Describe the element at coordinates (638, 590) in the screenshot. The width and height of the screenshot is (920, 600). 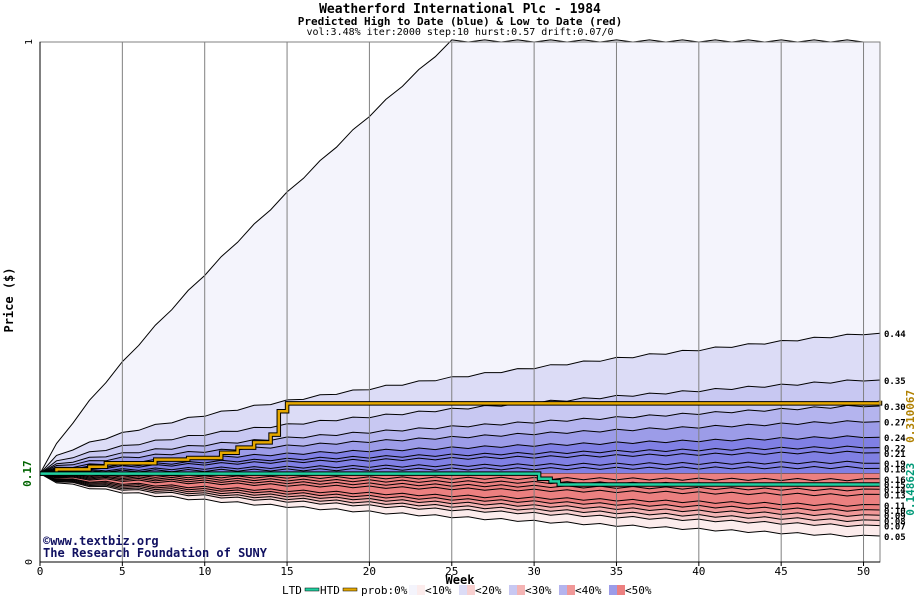
I see `legend-label-band-4: <50%` at that location.